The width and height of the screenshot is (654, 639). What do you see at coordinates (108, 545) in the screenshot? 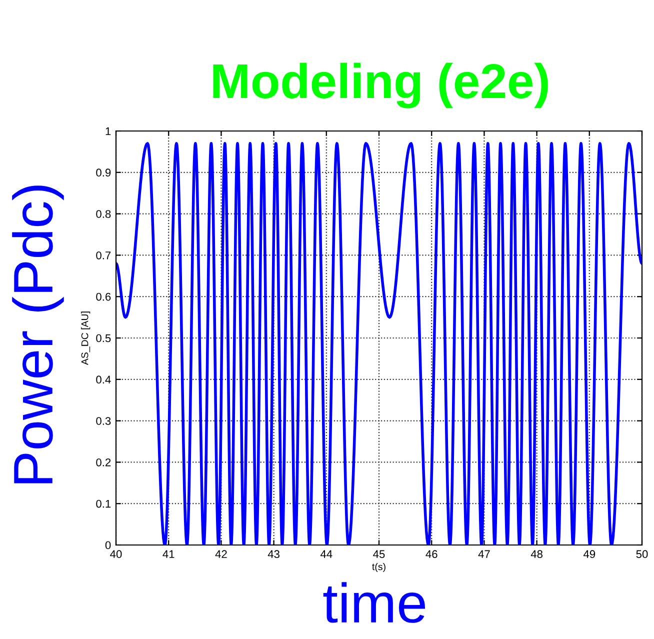
I see `y-tick-label: 0` at bounding box center [108, 545].